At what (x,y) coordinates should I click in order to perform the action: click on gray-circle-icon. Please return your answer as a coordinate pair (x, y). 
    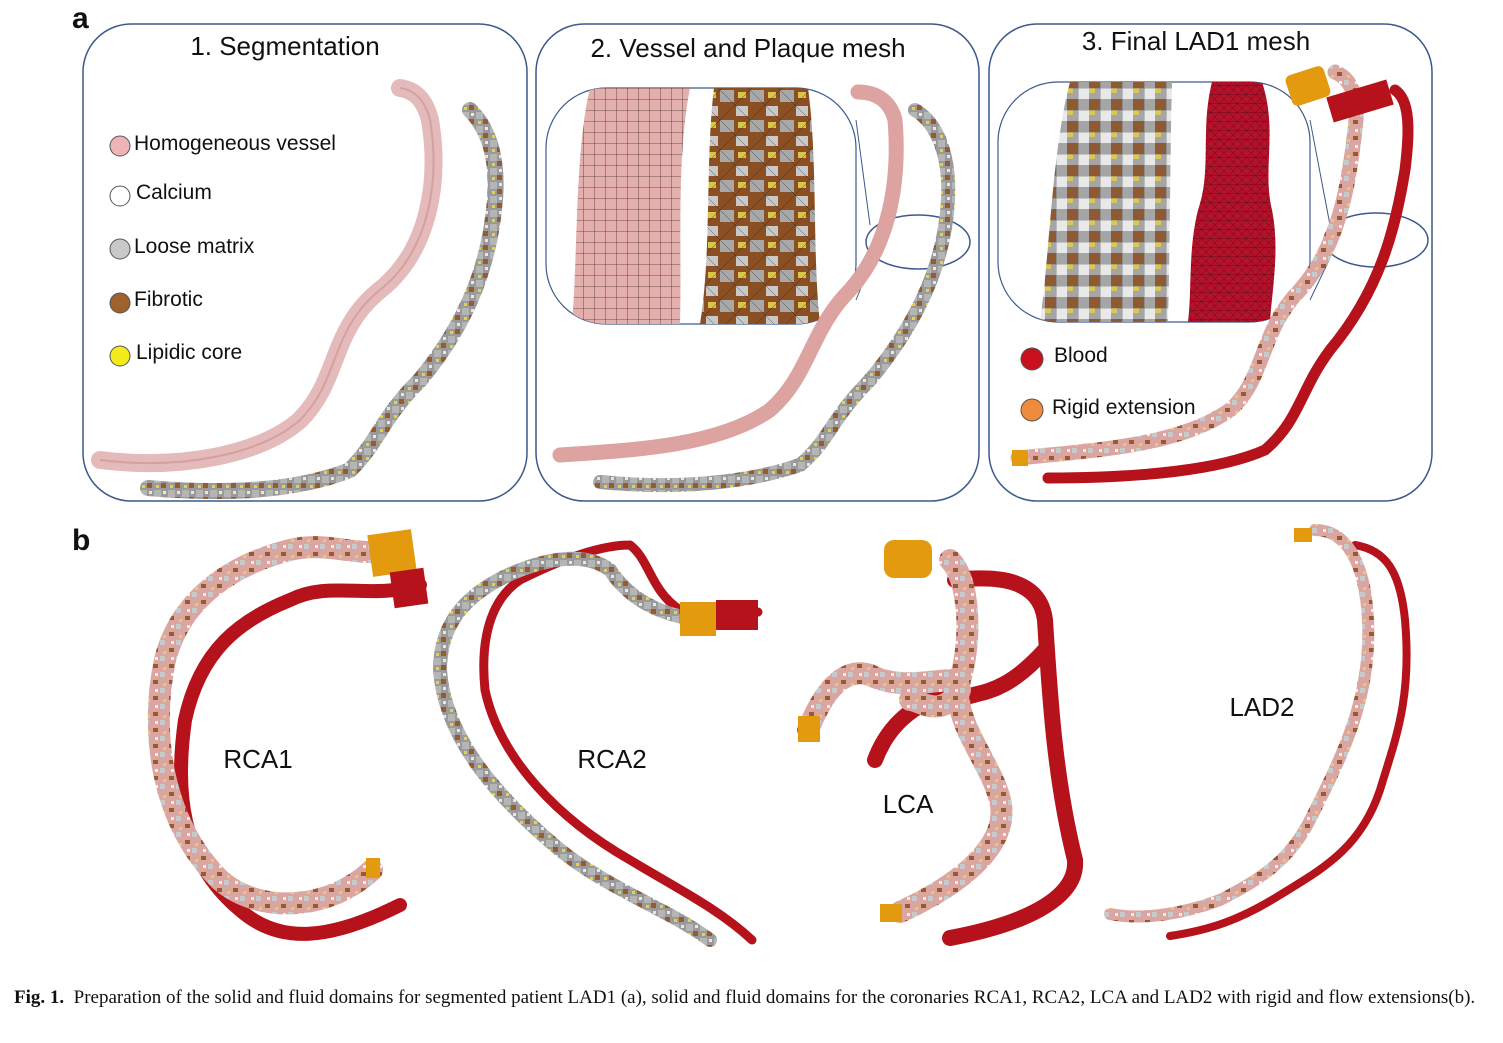
    Looking at the image, I should click on (120, 249).